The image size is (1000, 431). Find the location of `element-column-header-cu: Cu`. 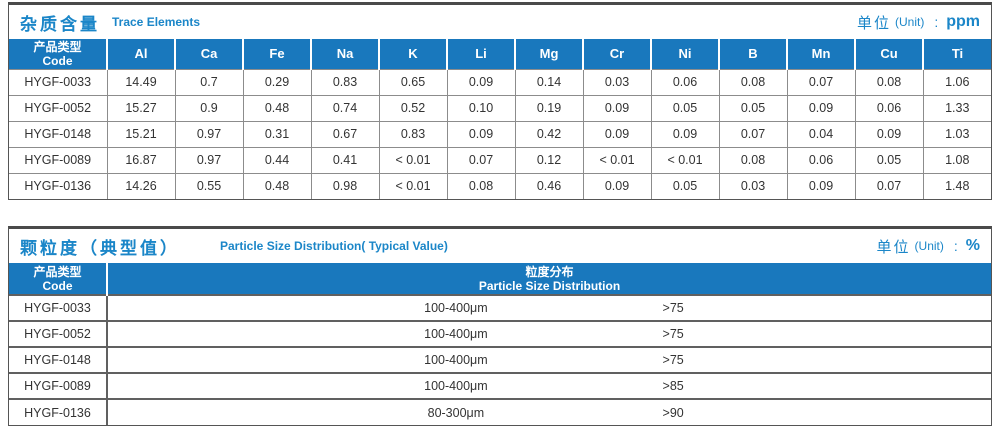

element-column-header-cu: Cu is located at coordinates (888, 54).